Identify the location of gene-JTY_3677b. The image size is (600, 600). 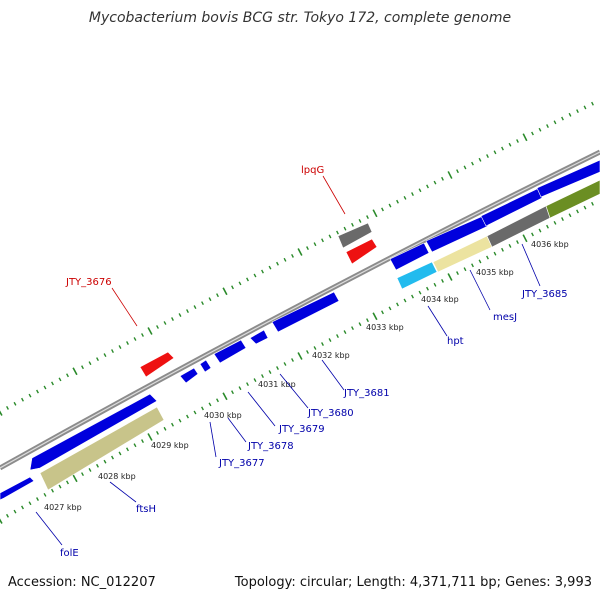
(205, 366).